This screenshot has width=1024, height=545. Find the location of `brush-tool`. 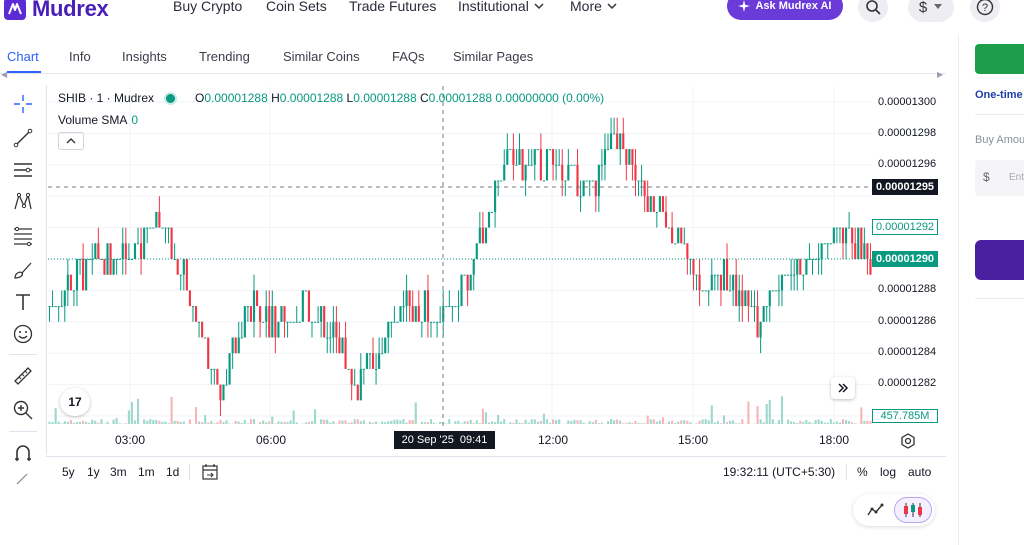

brush-tool is located at coordinates (23, 270).